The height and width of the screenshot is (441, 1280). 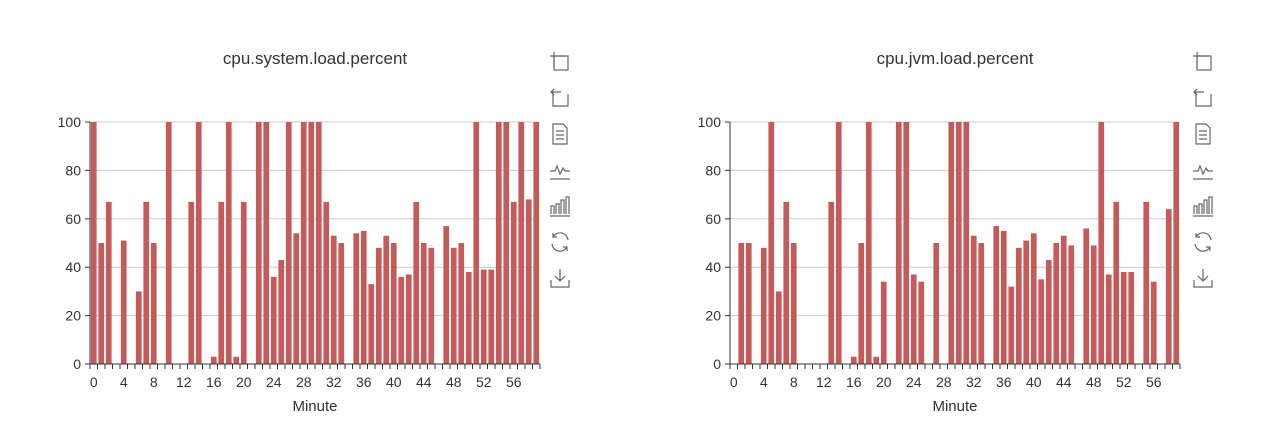 I want to click on x-tick-label: 28, so click(x=944, y=382).